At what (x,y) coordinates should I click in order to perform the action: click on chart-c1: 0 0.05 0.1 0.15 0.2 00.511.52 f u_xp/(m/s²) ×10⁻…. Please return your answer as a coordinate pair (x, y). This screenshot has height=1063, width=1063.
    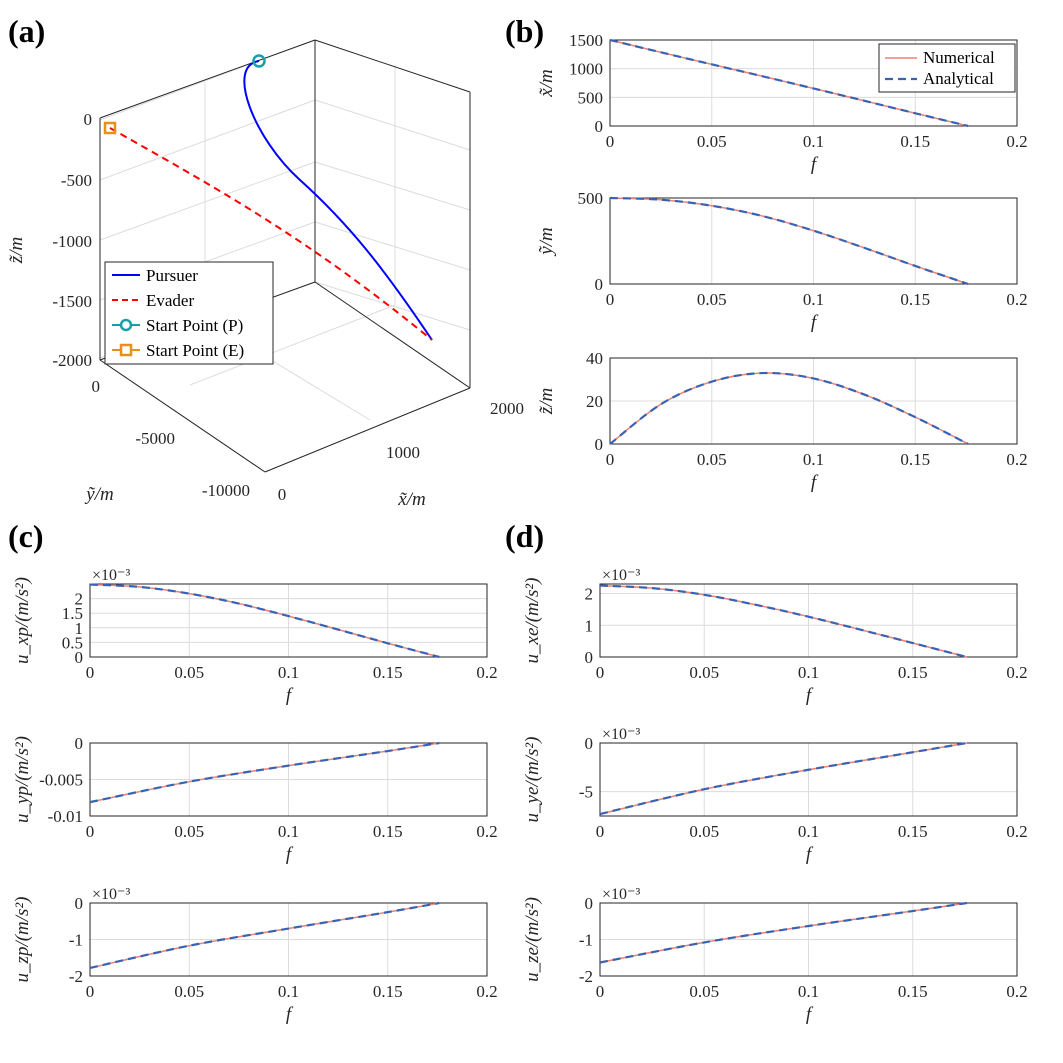
    Looking at the image, I should click on (255, 636).